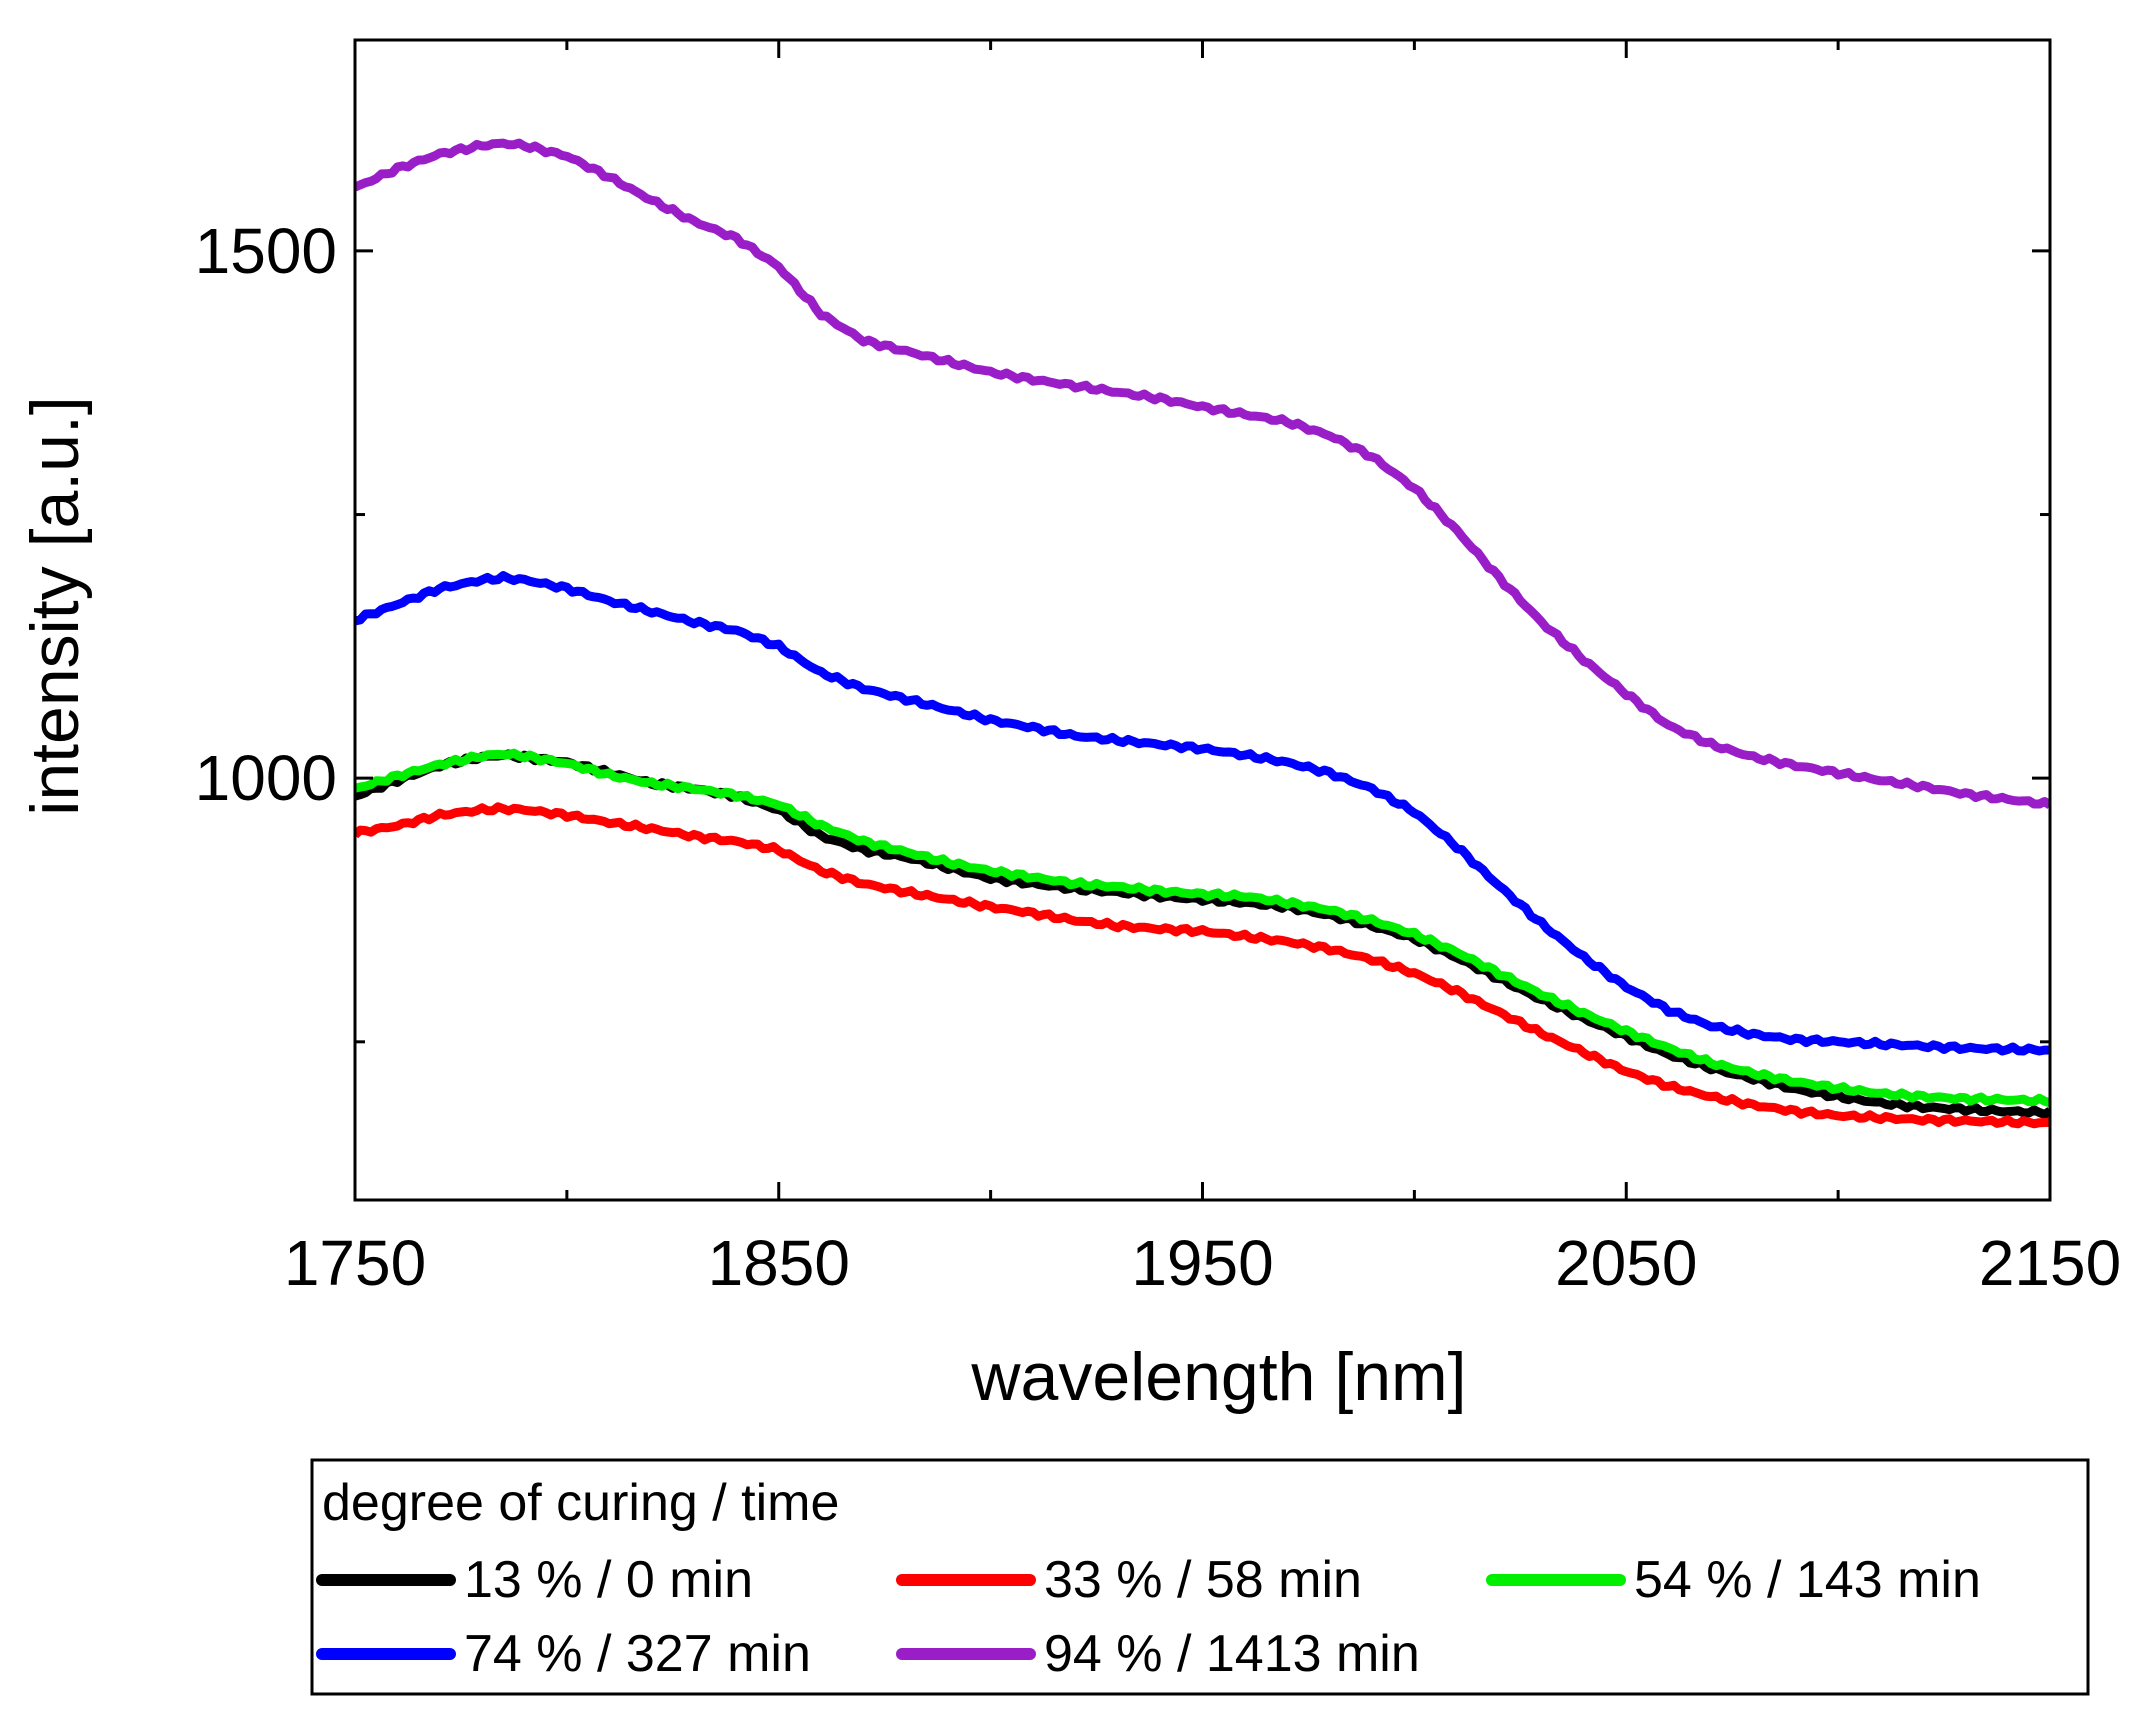 The image size is (2153, 1716). What do you see at coordinates (55, 606) in the screenshot?
I see `y-axis-label: intensity [a.u.]` at bounding box center [55, 606].